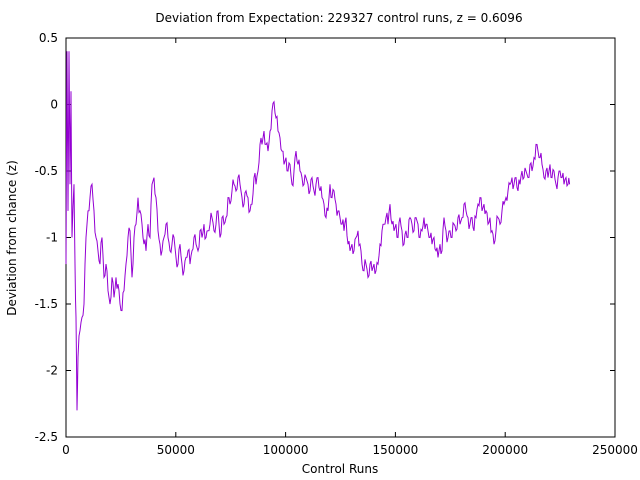  I want to click on x-tick-label: 100000, so click(286, 450).